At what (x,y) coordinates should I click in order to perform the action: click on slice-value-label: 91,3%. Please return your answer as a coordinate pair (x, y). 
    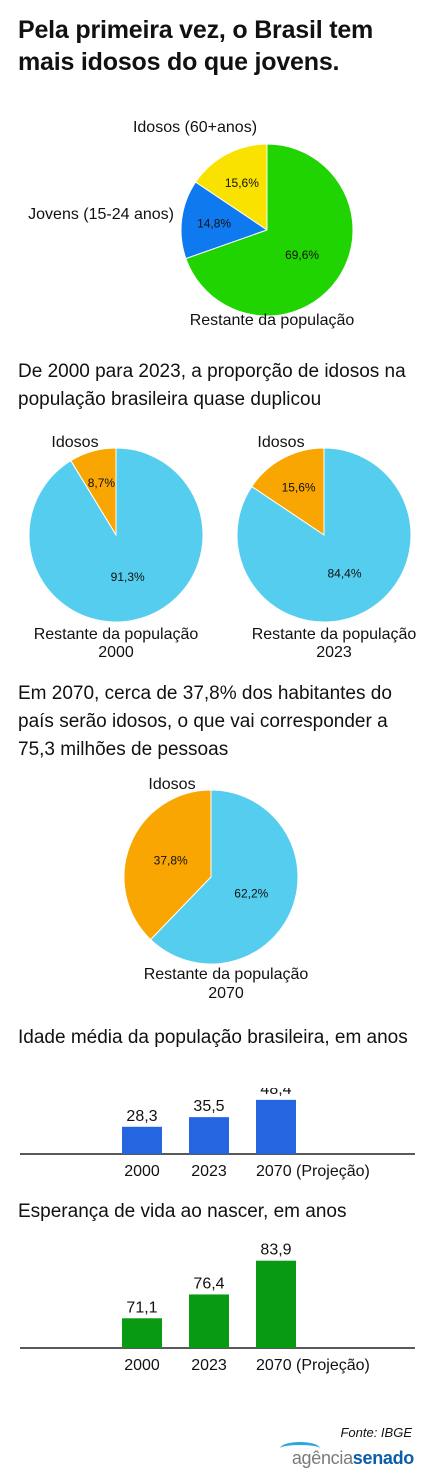
    Looking at the image, I should click on (128, 577).